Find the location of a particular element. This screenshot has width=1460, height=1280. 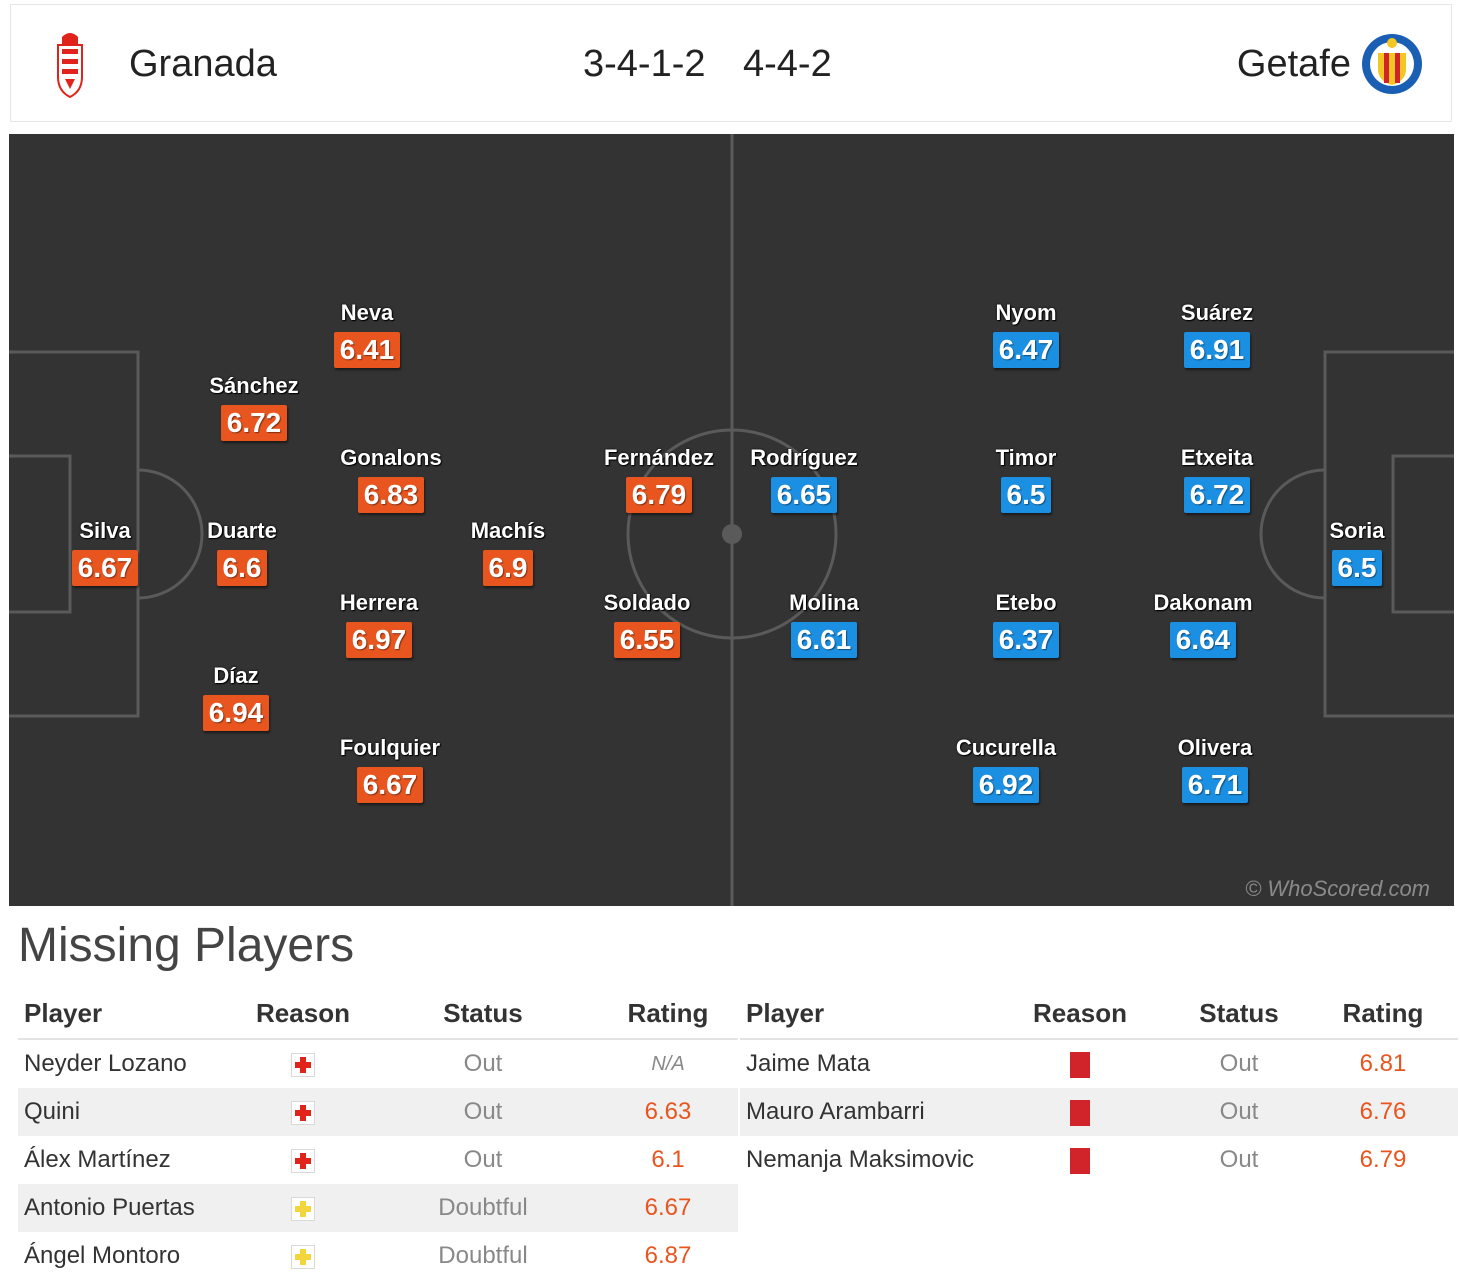

player-name: Herrera is located at coordinates (379, 602).